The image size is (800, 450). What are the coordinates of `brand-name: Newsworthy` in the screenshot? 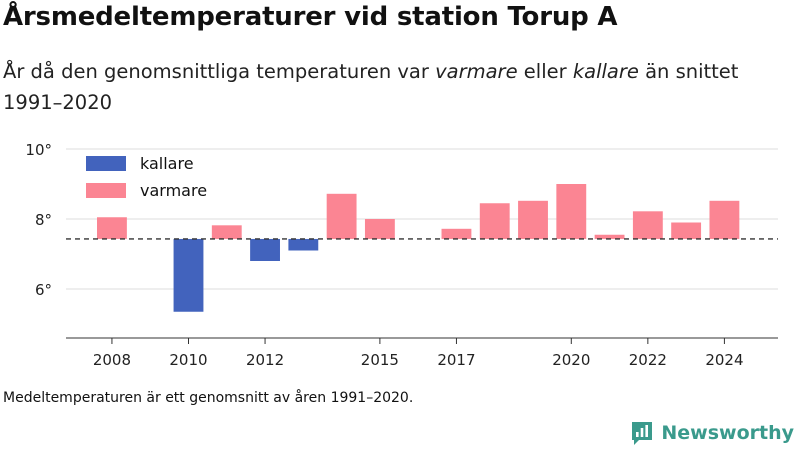 It's located at (727, 433).